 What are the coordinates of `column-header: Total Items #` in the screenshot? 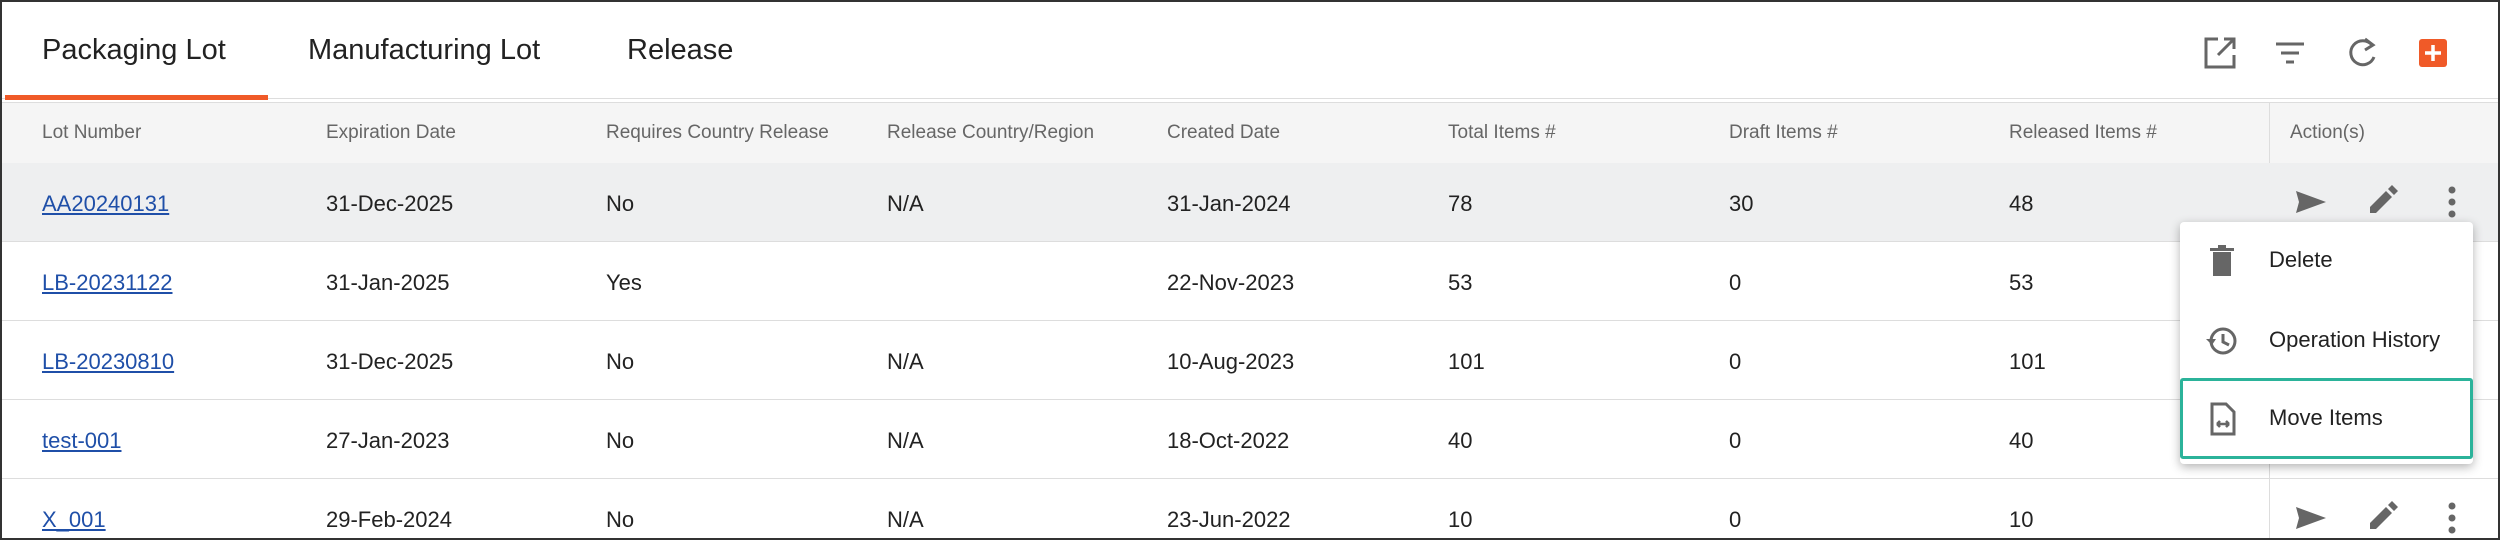 It's located at (1502, 132).